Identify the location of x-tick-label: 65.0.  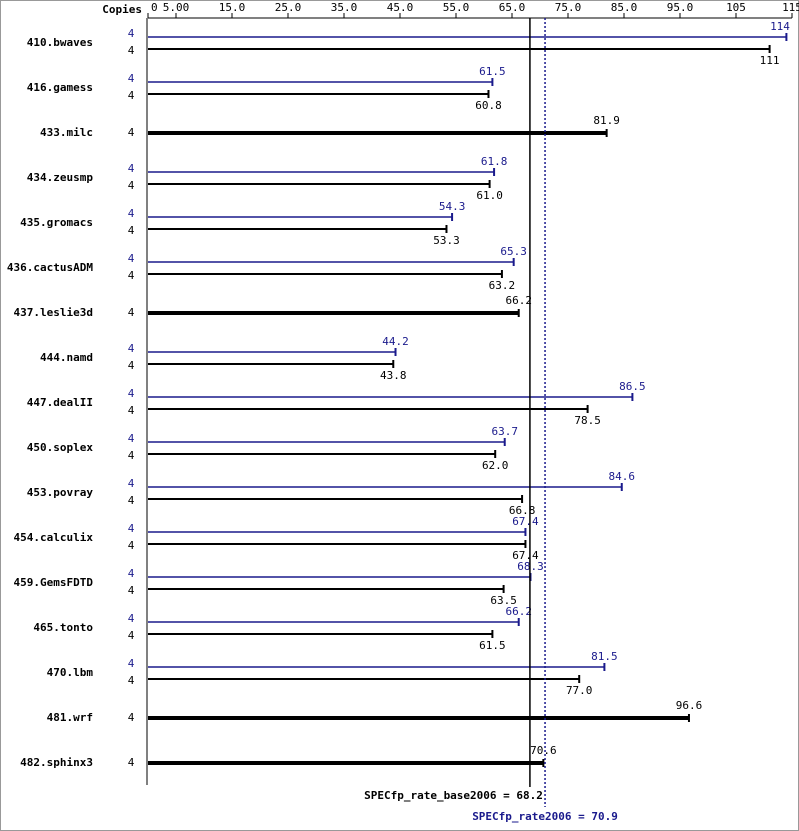
(512, 7).